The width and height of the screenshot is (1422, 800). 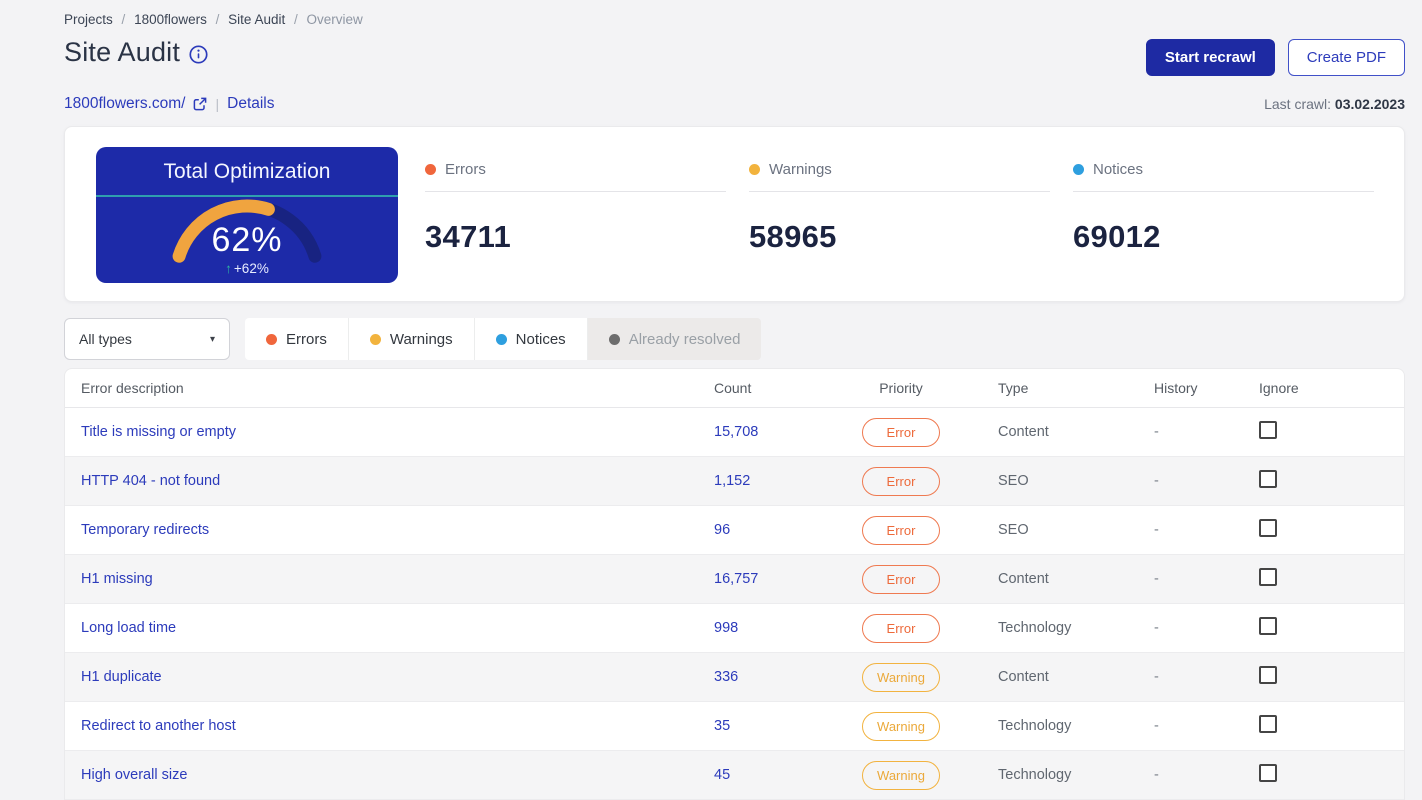 I want to click on breadcrumb-project-name: 1800flowers, so click(x=170, y=19).